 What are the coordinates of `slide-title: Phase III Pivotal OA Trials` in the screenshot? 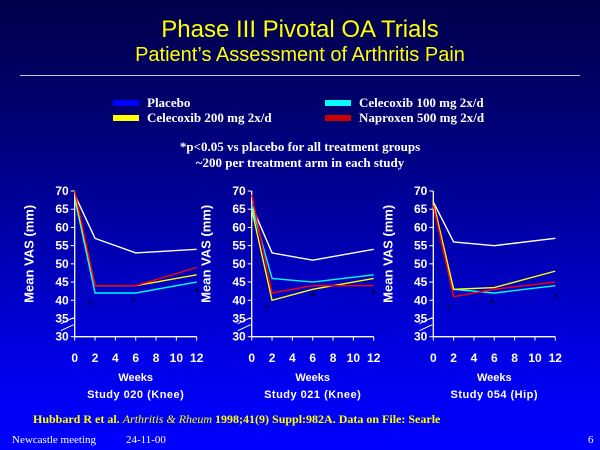 It's located at (300, 29).